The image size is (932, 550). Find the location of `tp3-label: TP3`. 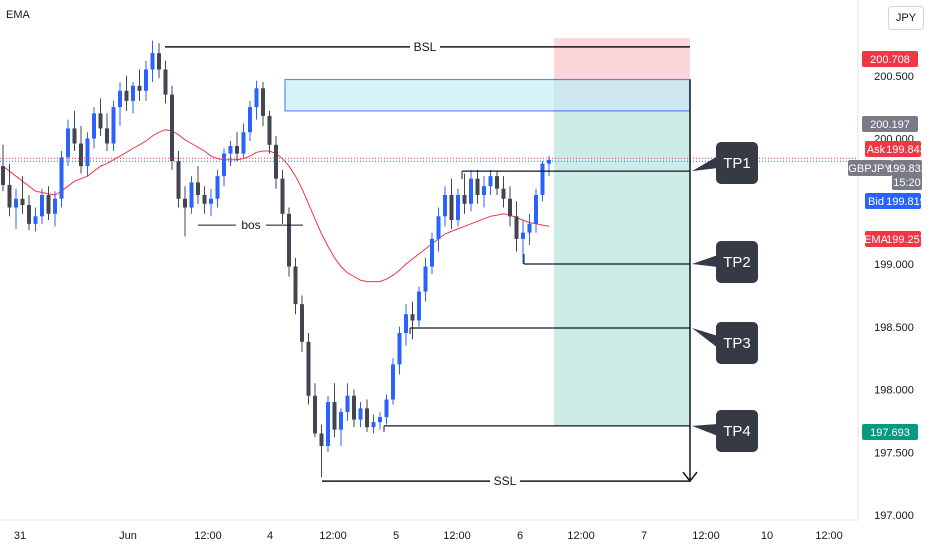

tp3-label: TP3 is located at coordinates (737, 343).